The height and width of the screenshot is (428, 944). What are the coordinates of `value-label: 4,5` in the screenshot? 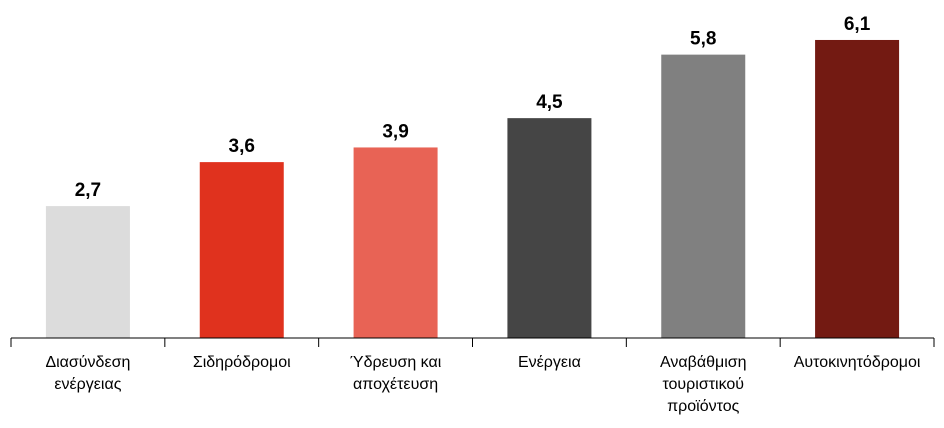 It's located at (549, 102).